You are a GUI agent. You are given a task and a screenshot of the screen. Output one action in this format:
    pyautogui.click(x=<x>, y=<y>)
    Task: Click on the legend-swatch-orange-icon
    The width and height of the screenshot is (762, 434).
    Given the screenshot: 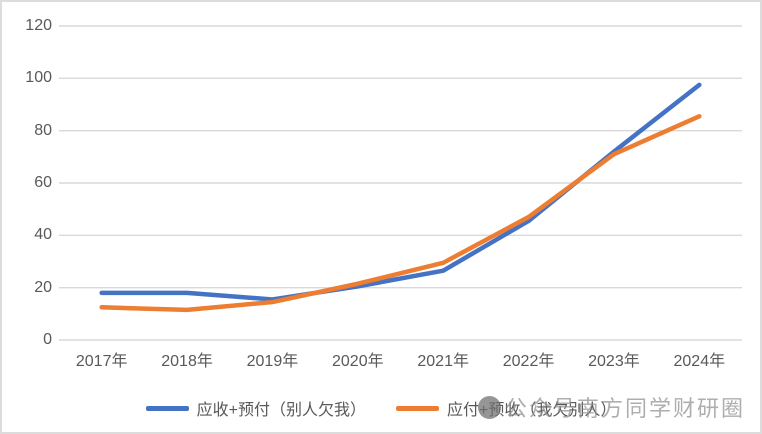 What is the action you would take?
    pyautogui.click(x=417, y=408)
    